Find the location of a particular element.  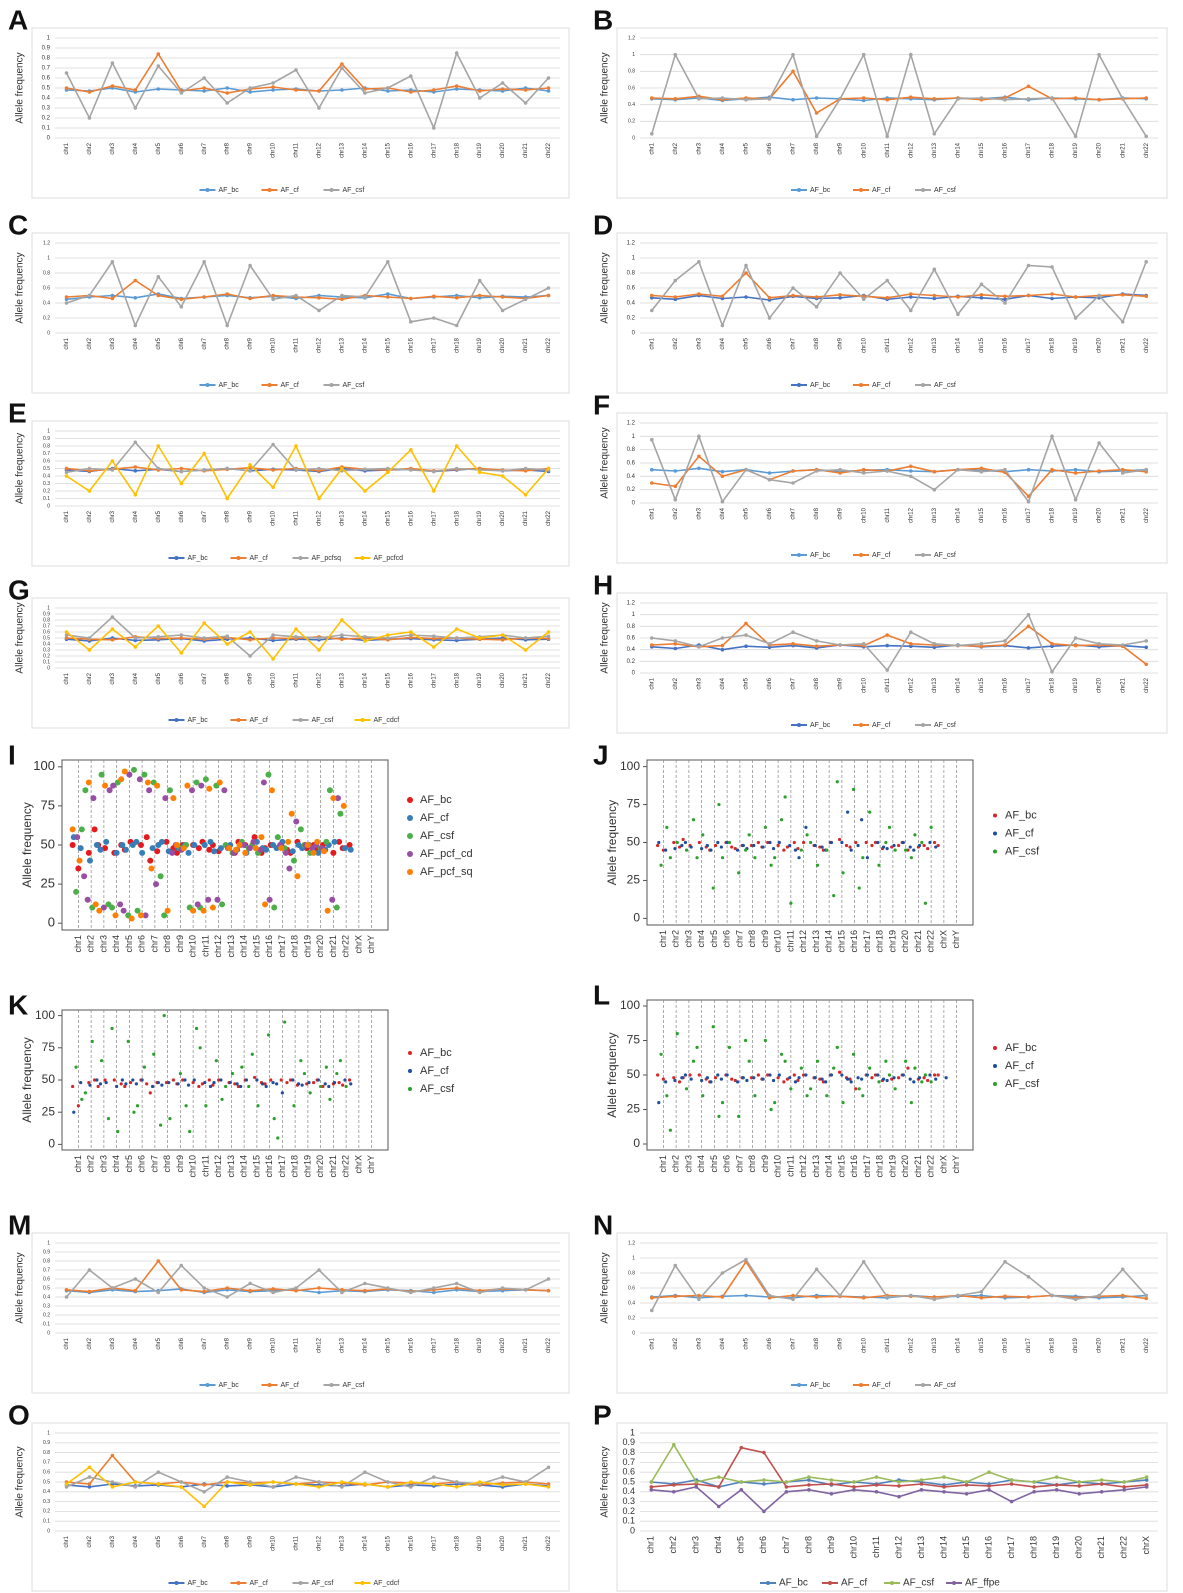

x-tick-label: chr14 is located at coordinates (365, 345).